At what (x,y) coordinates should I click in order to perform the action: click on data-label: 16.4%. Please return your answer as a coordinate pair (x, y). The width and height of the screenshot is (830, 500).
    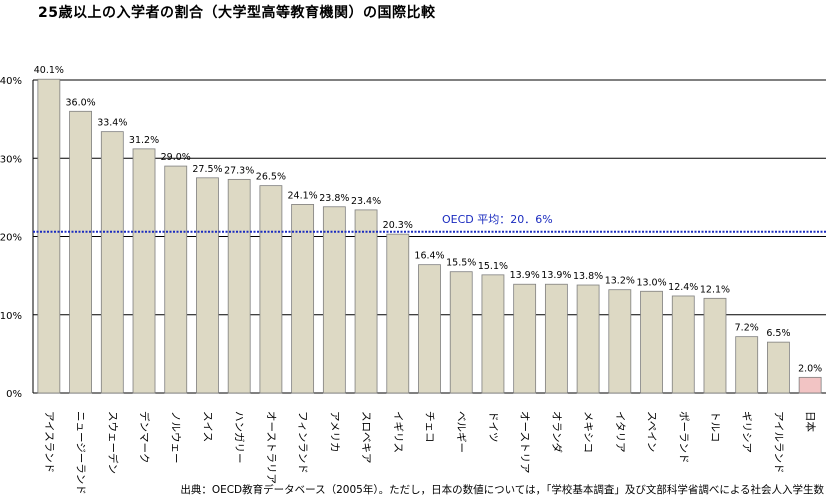
    Looking at the image, I should click on (429, 256).